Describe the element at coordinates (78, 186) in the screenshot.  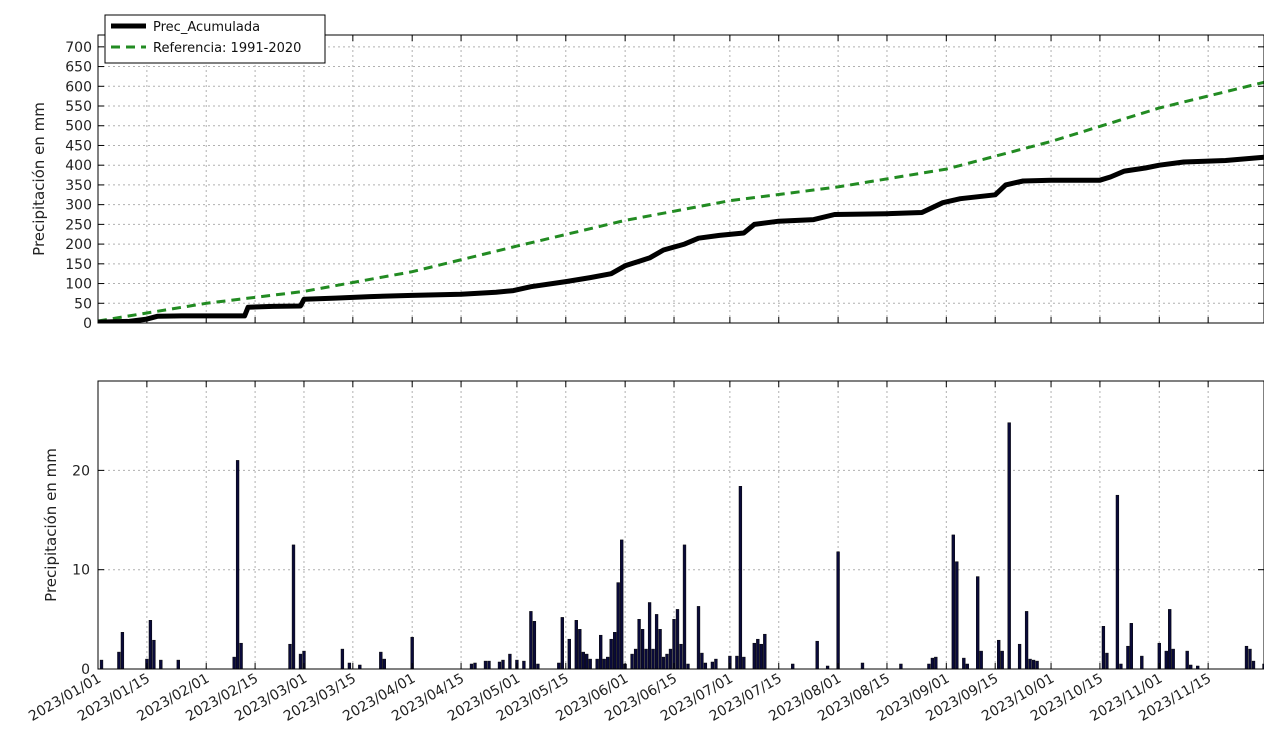
I see `top-y-tick-label: 350` at that location.